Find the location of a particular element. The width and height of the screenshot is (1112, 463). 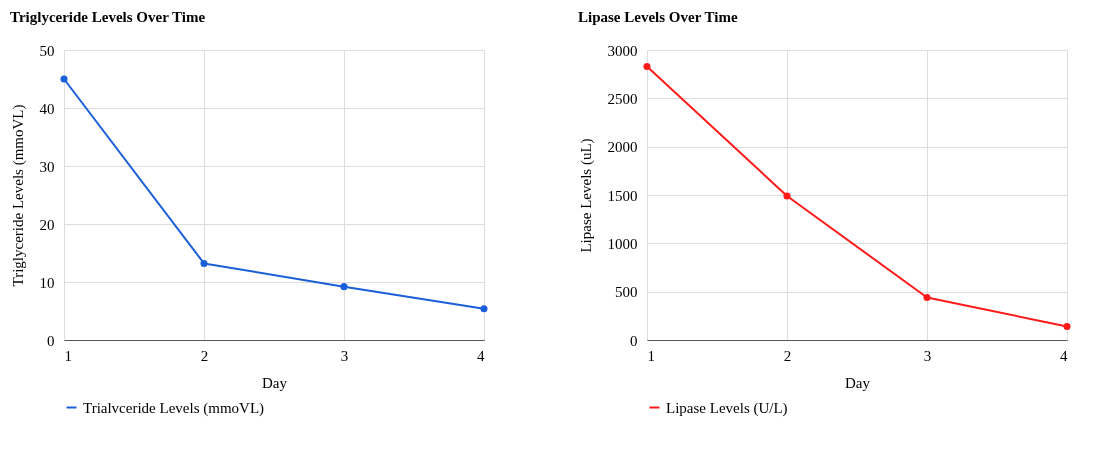

y-tick-label: 1000 is located at coordinates (622, 243).